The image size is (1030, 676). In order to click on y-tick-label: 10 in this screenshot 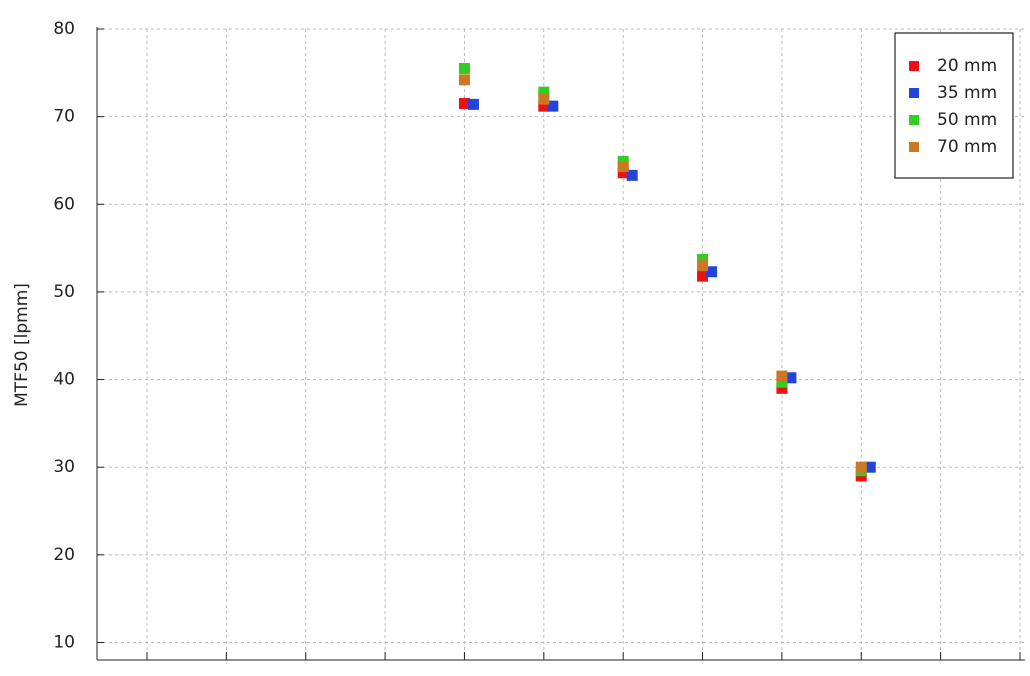, I will do `click(64, 642)`.